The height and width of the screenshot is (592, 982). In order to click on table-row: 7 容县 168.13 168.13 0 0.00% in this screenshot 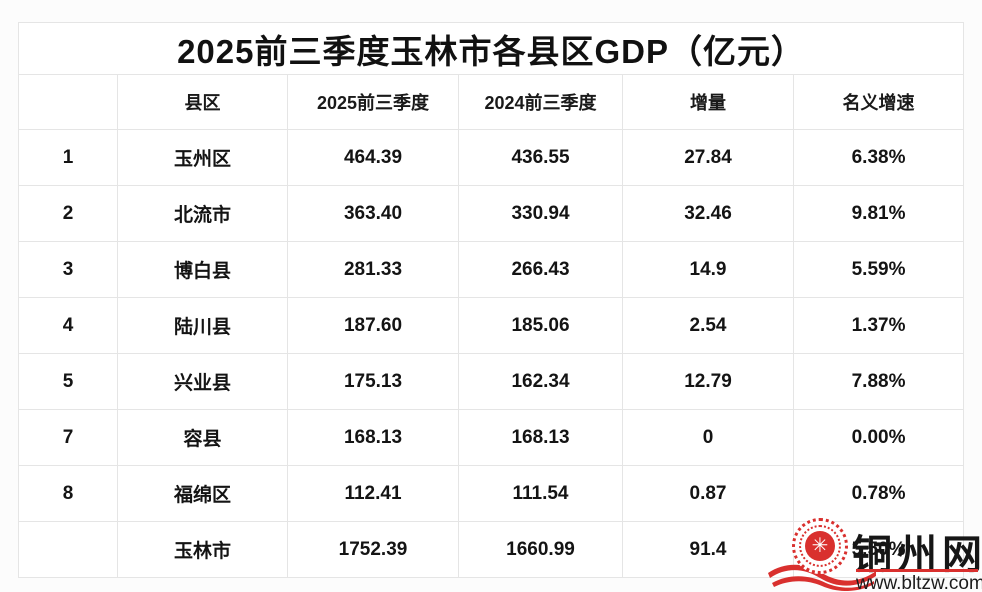, I will do `click(491, 437)`.